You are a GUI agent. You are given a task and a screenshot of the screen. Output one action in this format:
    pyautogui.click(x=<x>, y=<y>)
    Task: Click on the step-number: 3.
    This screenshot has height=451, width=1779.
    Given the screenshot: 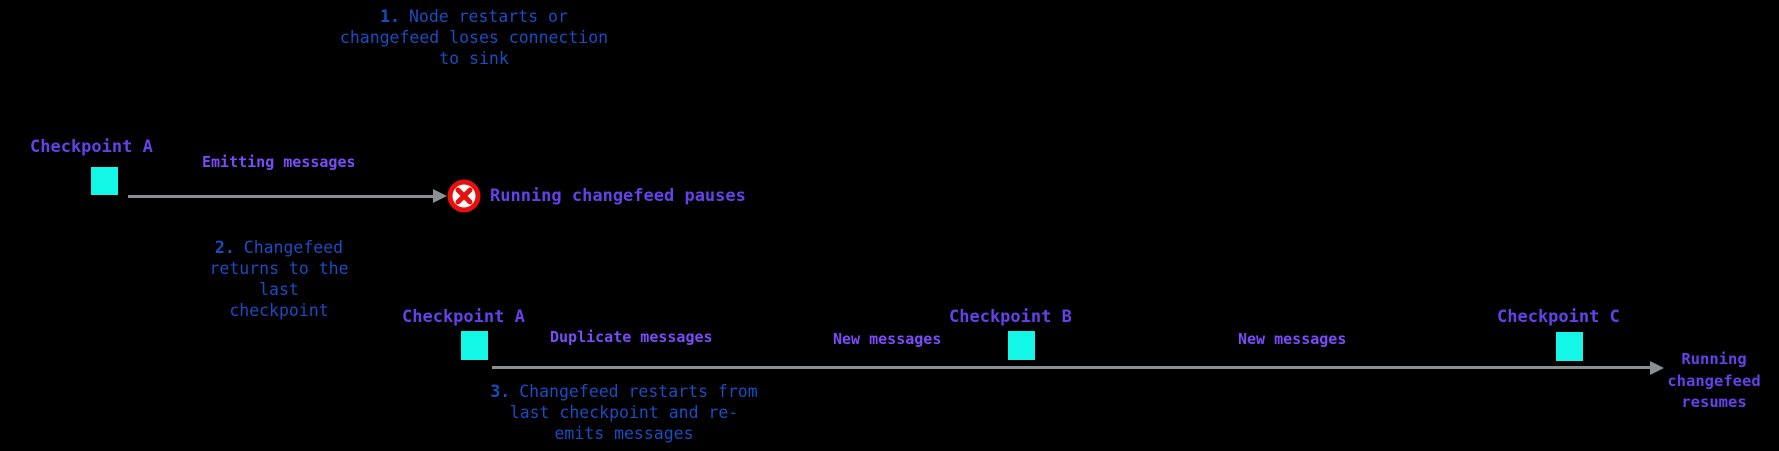 What is the action you would take?
    pyautogui.click(x=500, y=391)
    